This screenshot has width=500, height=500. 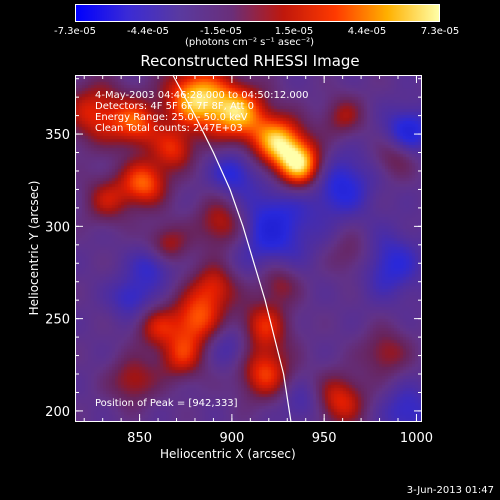 I want to click on chart-title: Reconstructed RHESSI Image, so click(x=250, y=61).